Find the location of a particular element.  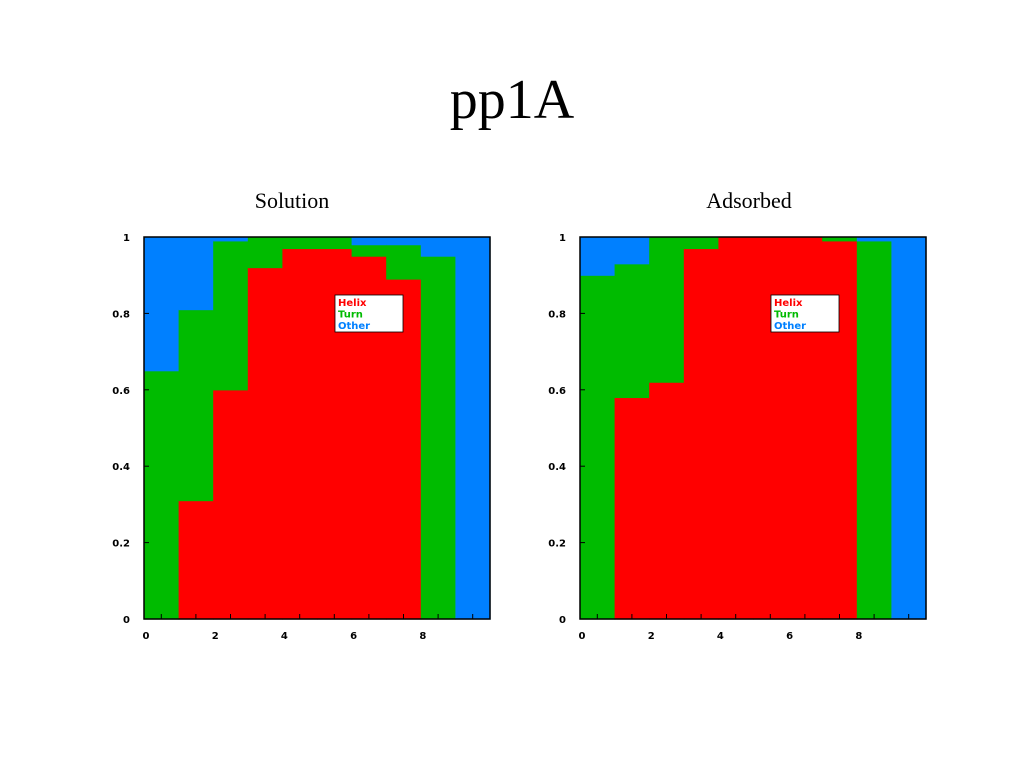

solution-x-tick-label: 6 is located at coordinates (353, 636).